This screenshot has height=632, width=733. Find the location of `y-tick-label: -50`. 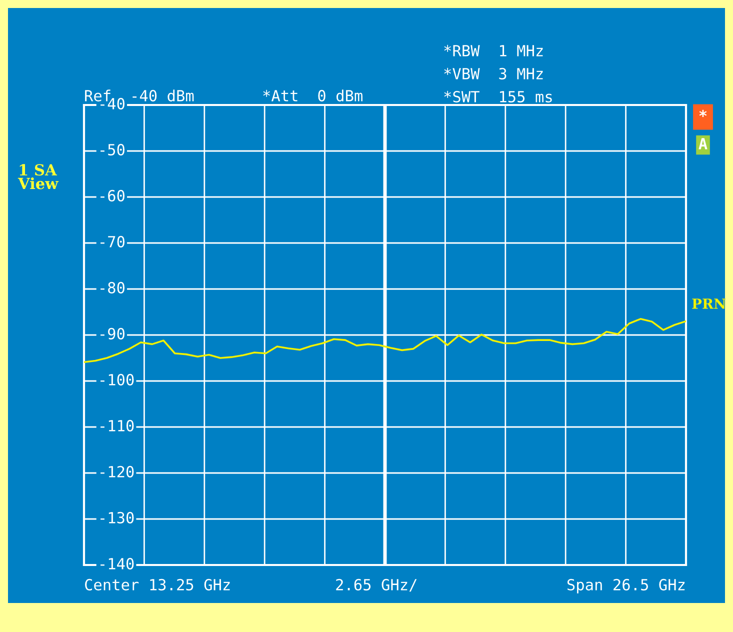

y-tick-label: -50 is located at coordinates (112, 150).